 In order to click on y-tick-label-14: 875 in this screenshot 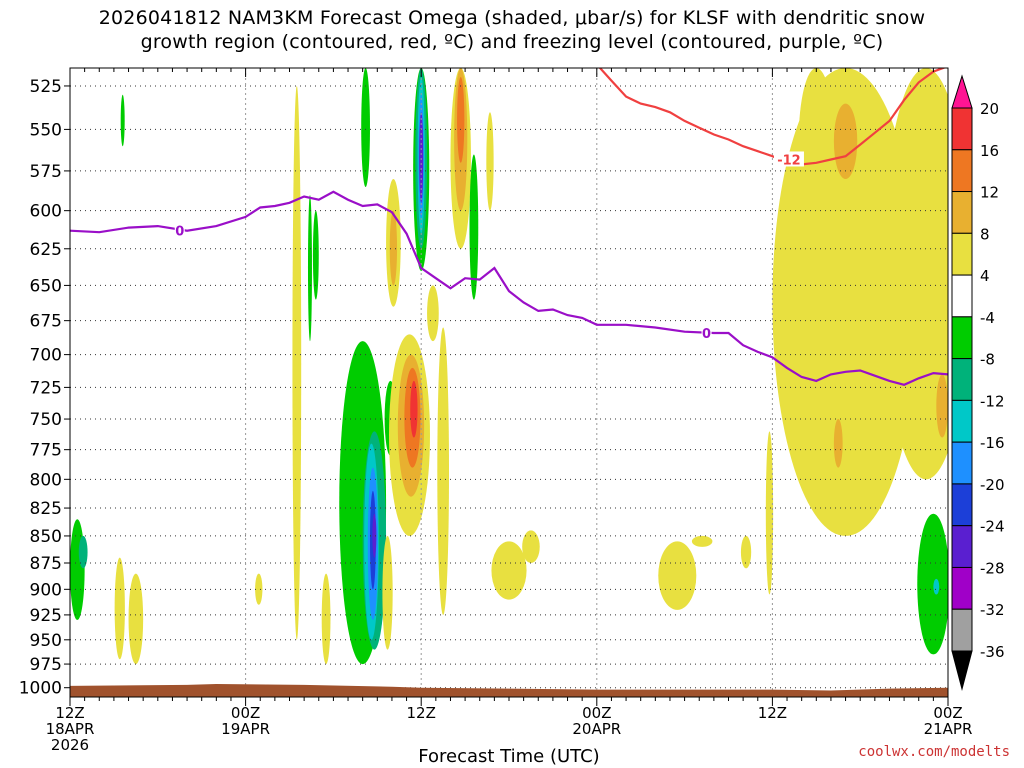, I will do `click(46, 564)`.